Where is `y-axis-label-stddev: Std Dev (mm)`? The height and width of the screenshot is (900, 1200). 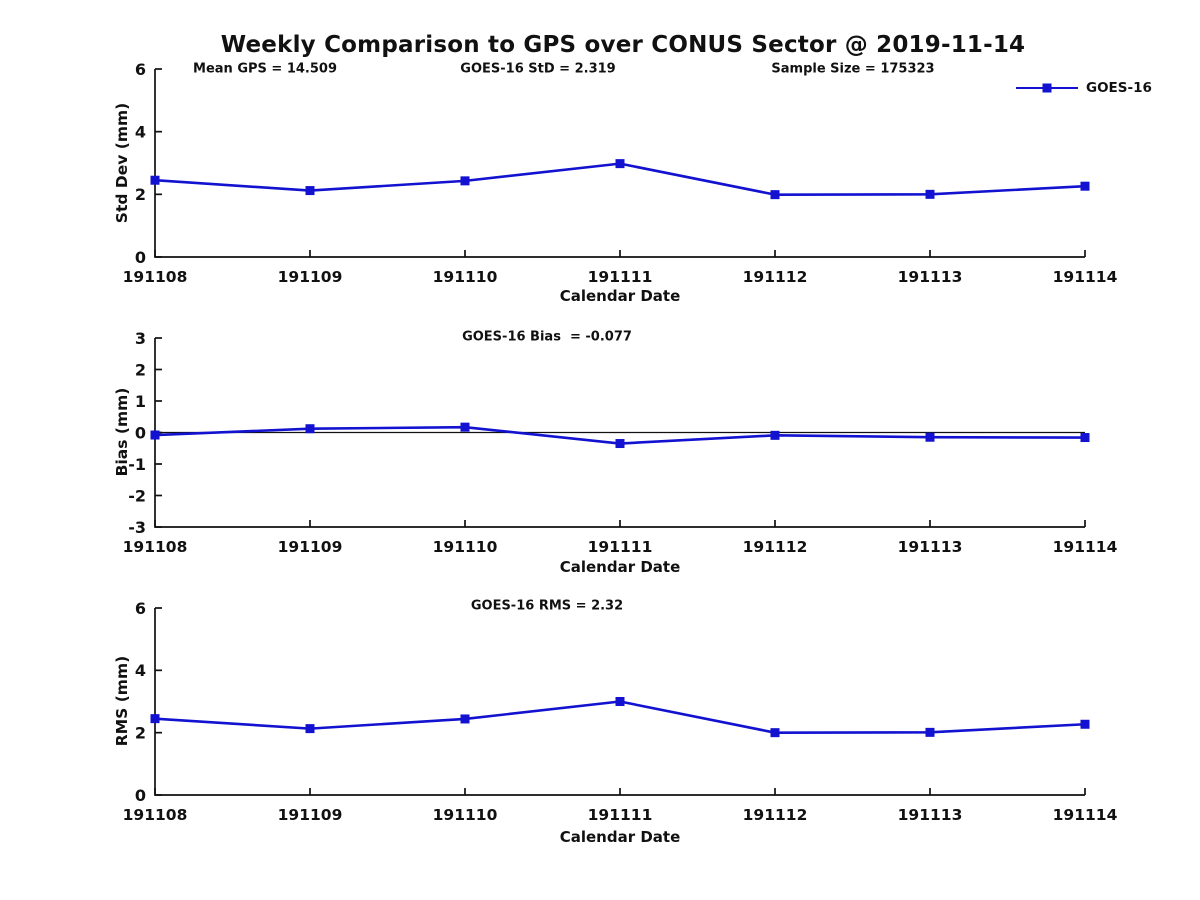 y-axis-label-stddev: Std Dev (mm) is located at coordinates (122, 163).